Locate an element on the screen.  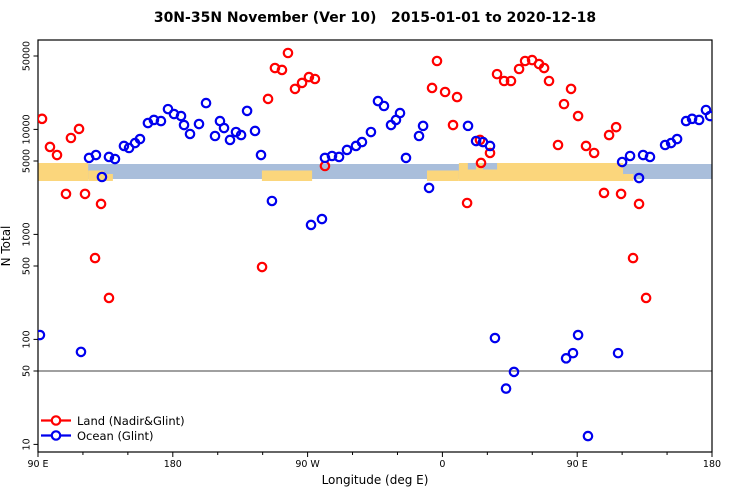
legend-label: Land (Nadir&Glint) is located at coordinates (131, 420).